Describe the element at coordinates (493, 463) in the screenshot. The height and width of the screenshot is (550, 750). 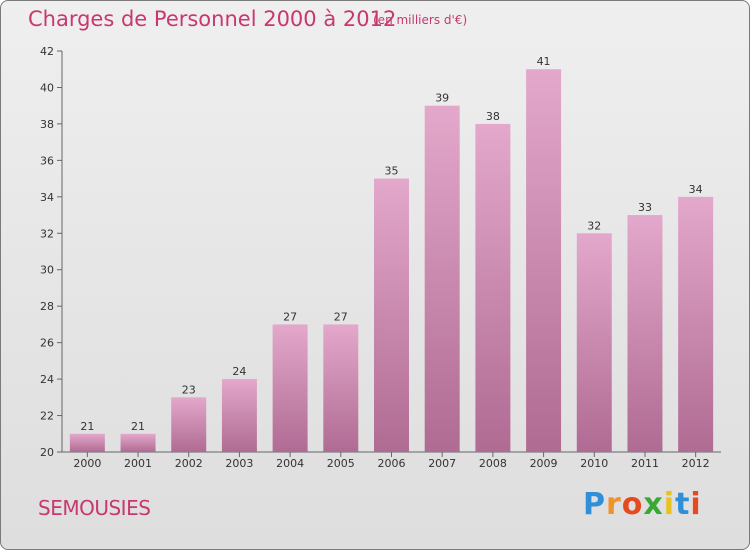
I see `x-tick-label: 2008` at that location.